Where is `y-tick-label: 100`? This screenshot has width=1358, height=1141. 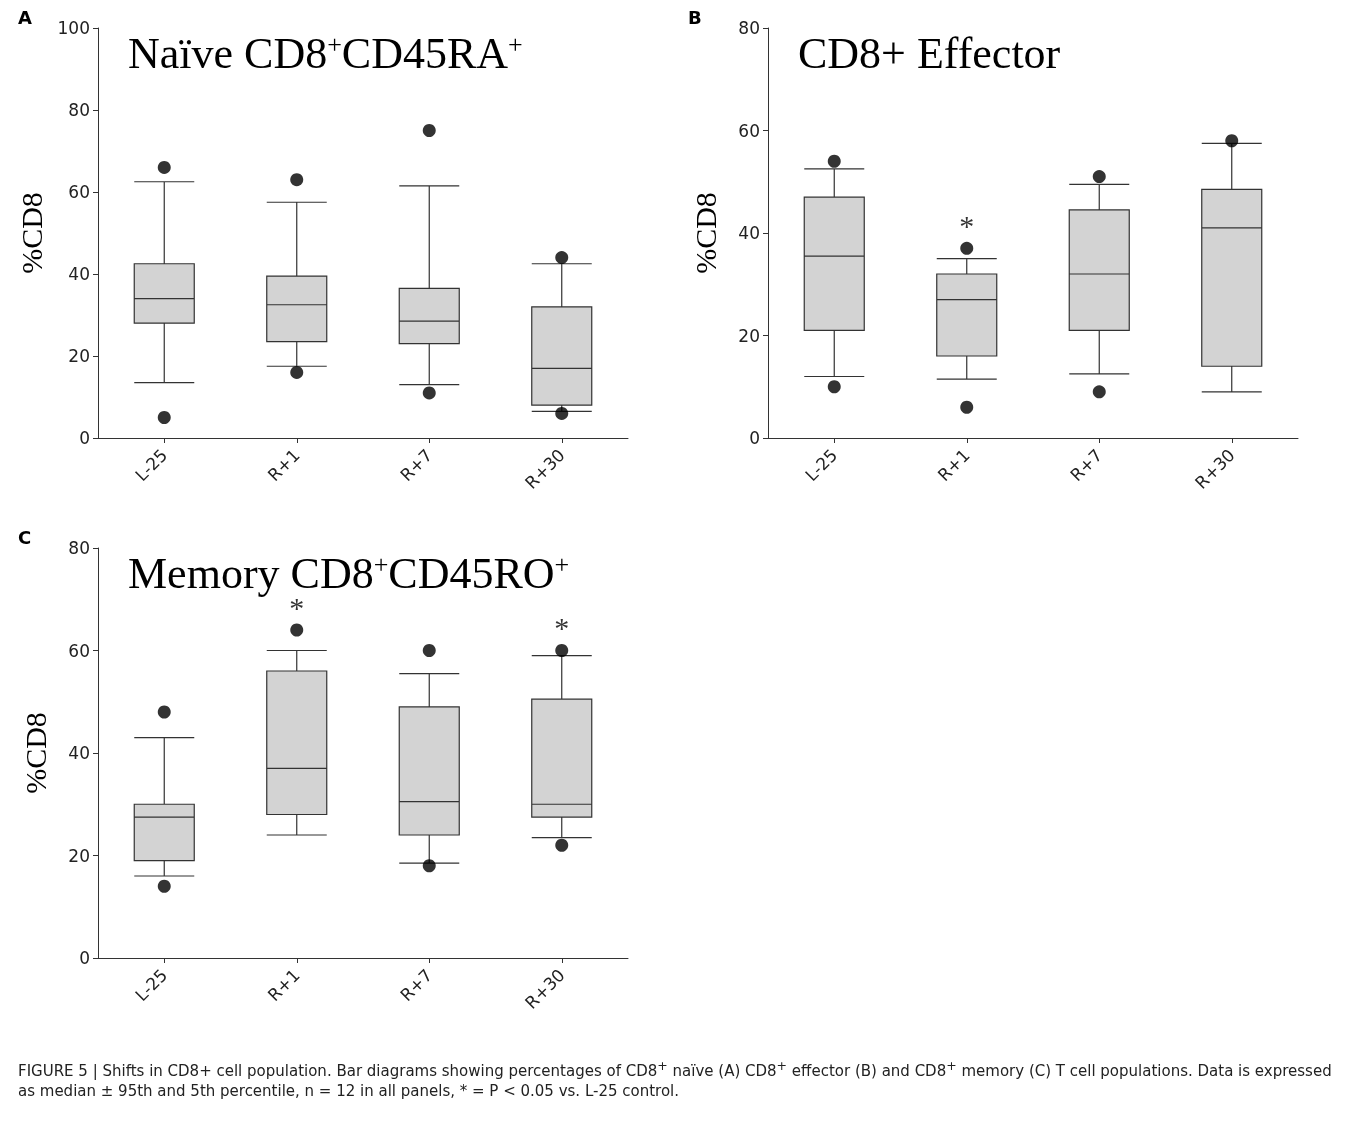
y-tick-label: 100 is located at coordinates (73, 28).